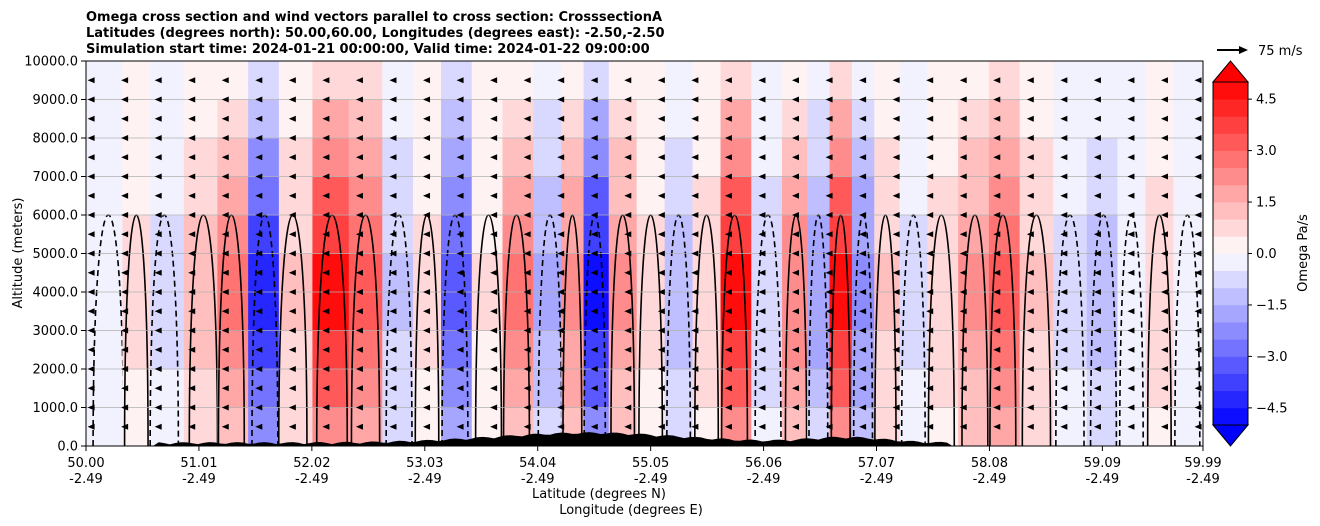 The image size is (1320, 526). What do you see at coordinates (56, 100) in the screenshot?
I see `y-tick-label: 9000.0` at bounding box center [56, 100].